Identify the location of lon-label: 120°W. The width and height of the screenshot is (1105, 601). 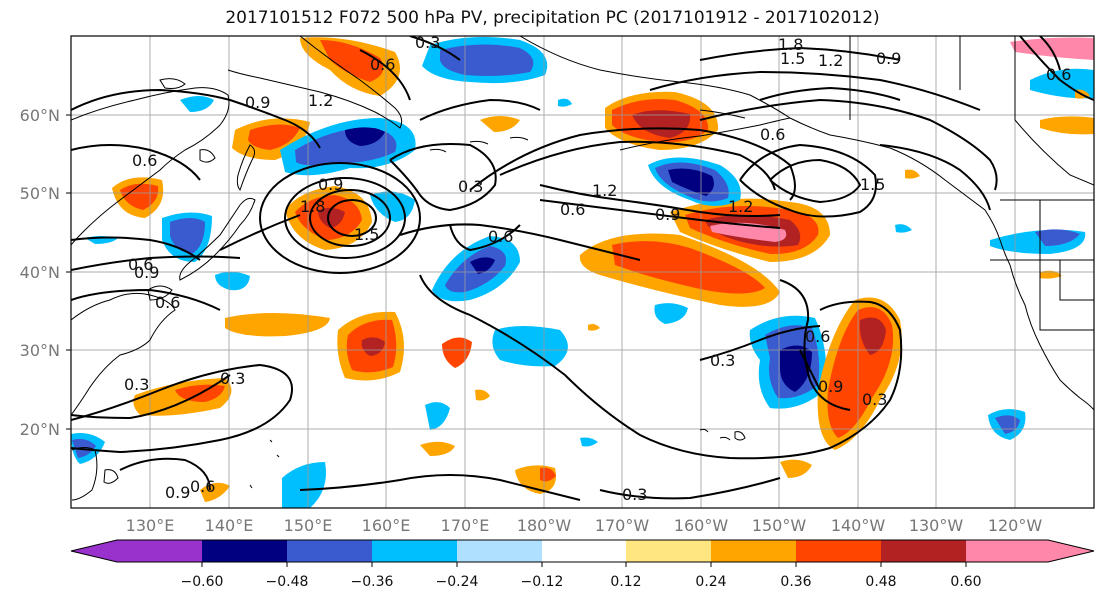
(1015, 525).